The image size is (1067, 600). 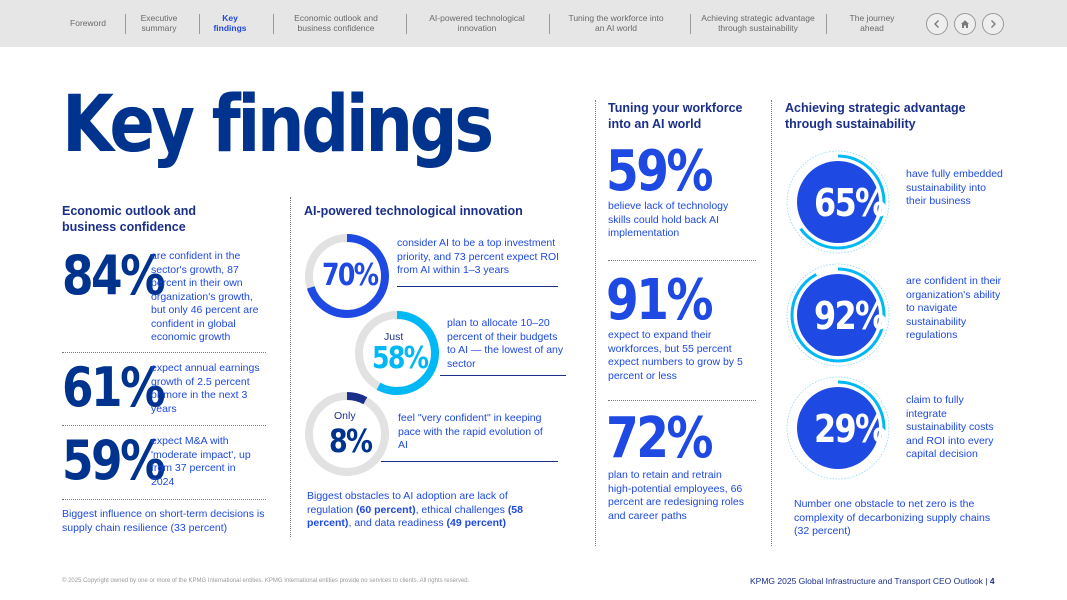 I want to click on ai-stat-1-ring, so click(x=347, y=276).